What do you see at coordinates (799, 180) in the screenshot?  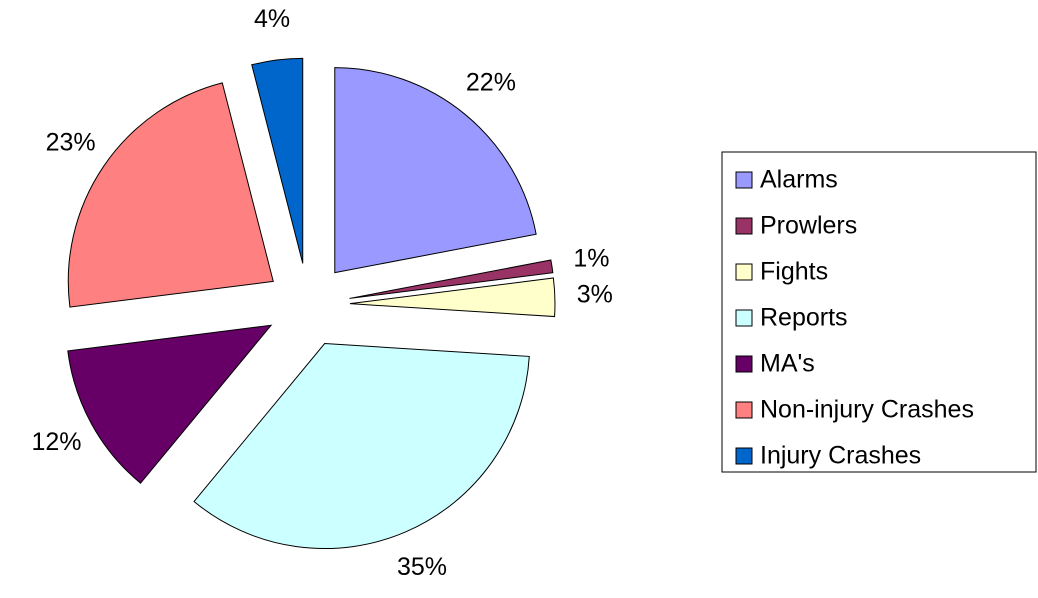 I see `legend-label: Alarms` at bounding box center [799, 180].